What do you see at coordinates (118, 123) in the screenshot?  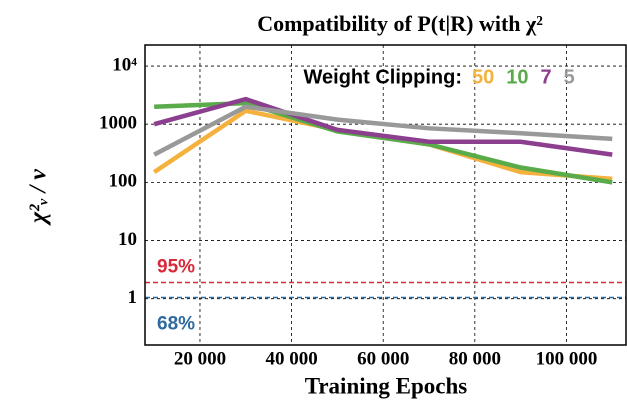 I see `y-tick-label: 1000` at bounding box center [118, 123].